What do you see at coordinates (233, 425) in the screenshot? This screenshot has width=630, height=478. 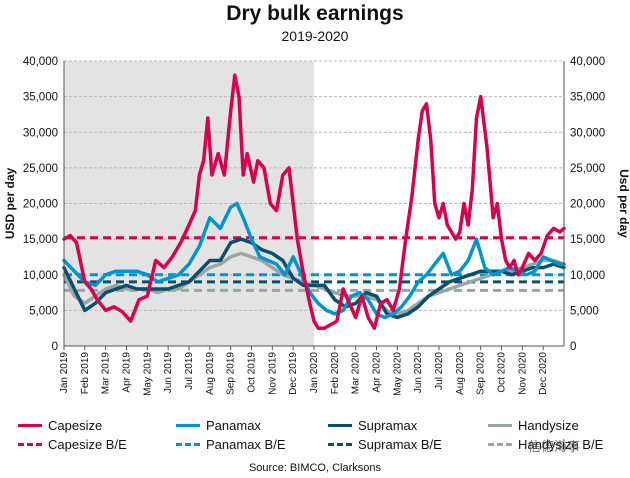 I see `legend-label: Panamax` at bounding box center [233, 425].